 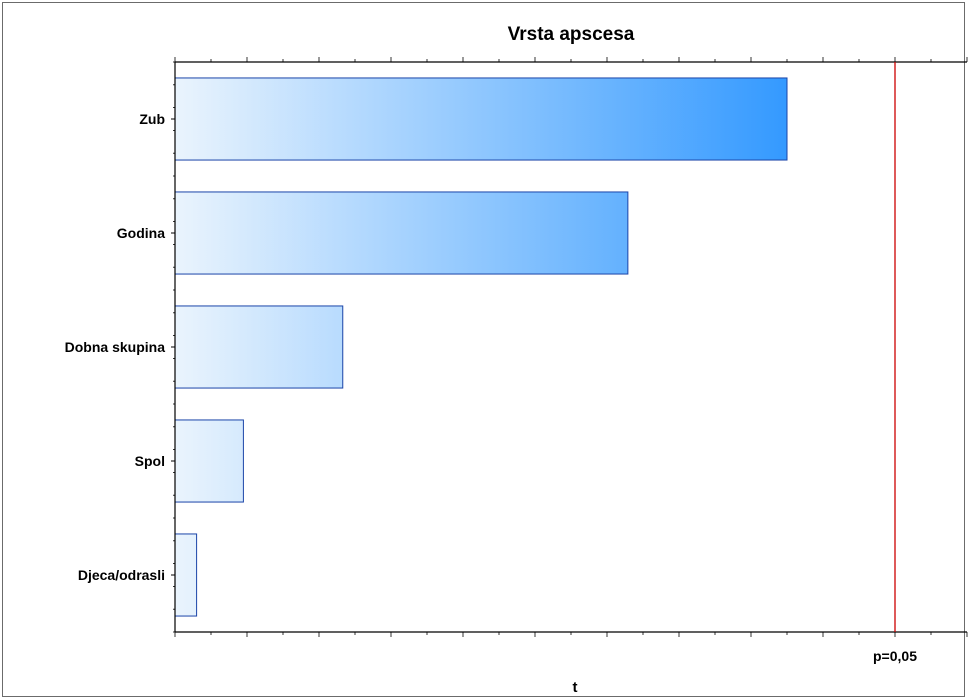 What do you see at coordinates (115, 347) in the screenshot?
I see `category-label: Dobna skupina` at bounding box center [115, 347].